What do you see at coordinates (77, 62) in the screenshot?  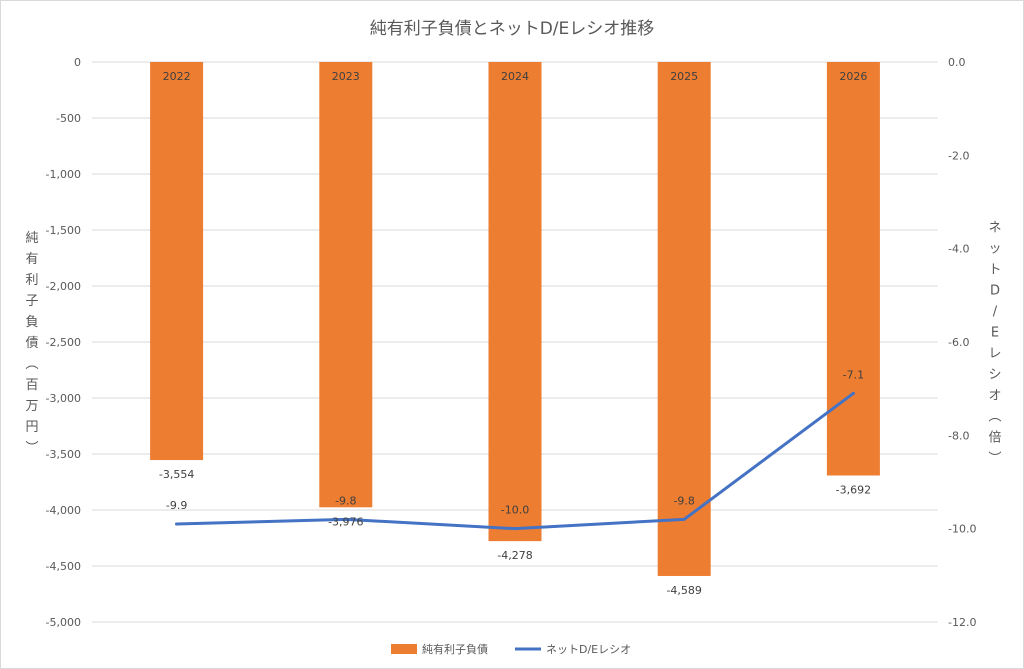 I see `left-axis-tick-label: 0` at bounding box center [77, 62].